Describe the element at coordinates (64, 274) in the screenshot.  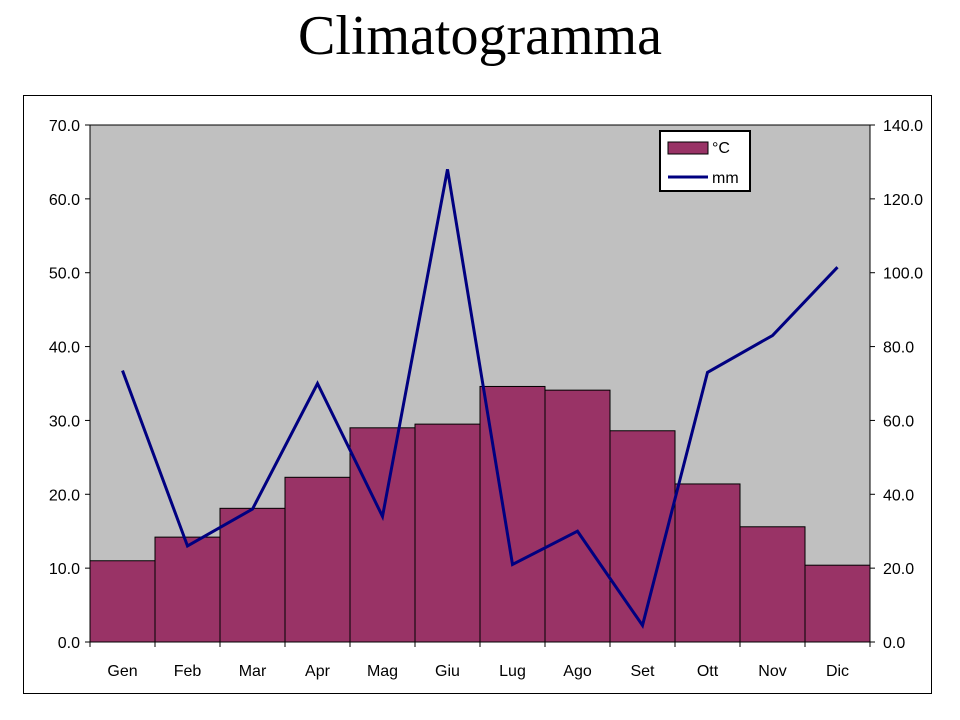
I see `y-left-tick-label: 50.0` at that location.